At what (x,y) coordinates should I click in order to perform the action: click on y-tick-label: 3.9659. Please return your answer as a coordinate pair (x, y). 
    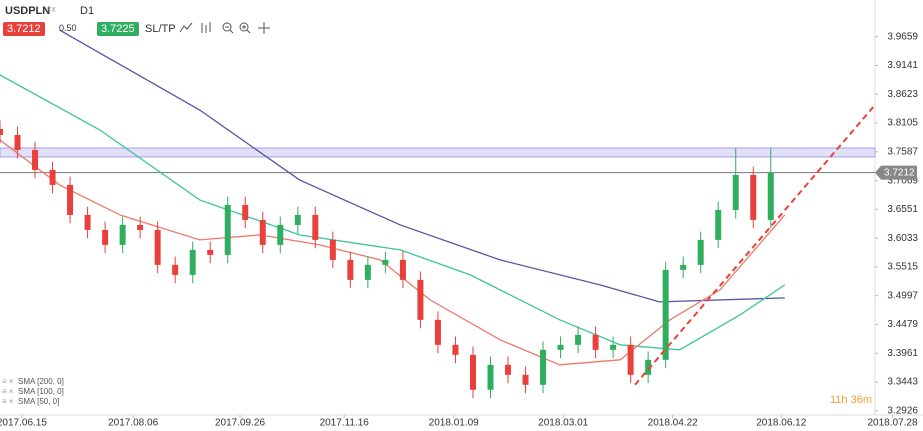
    Looking at the image, I should click on (902, 36).